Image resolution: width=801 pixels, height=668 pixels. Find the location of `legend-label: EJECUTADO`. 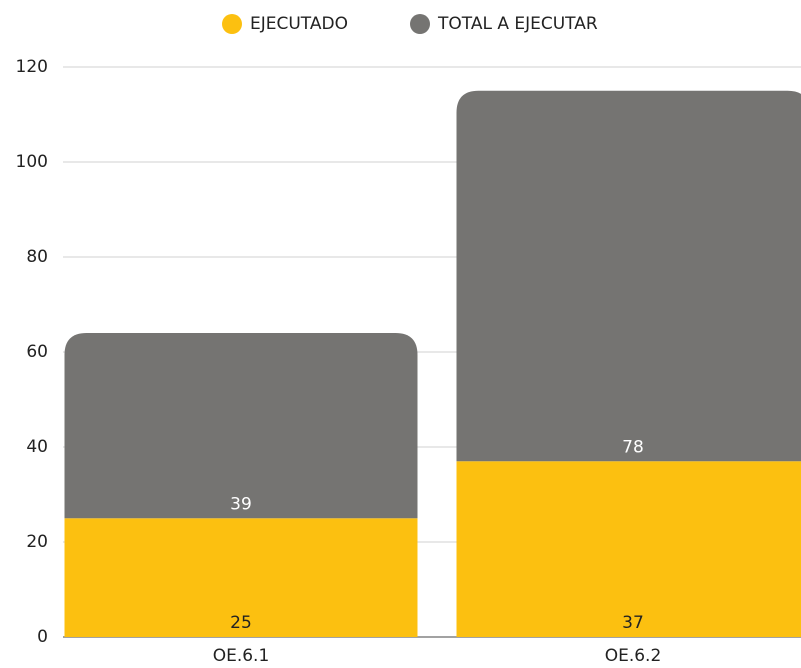

legend-label: EJECUTADO is located at coordinates (299, 24).